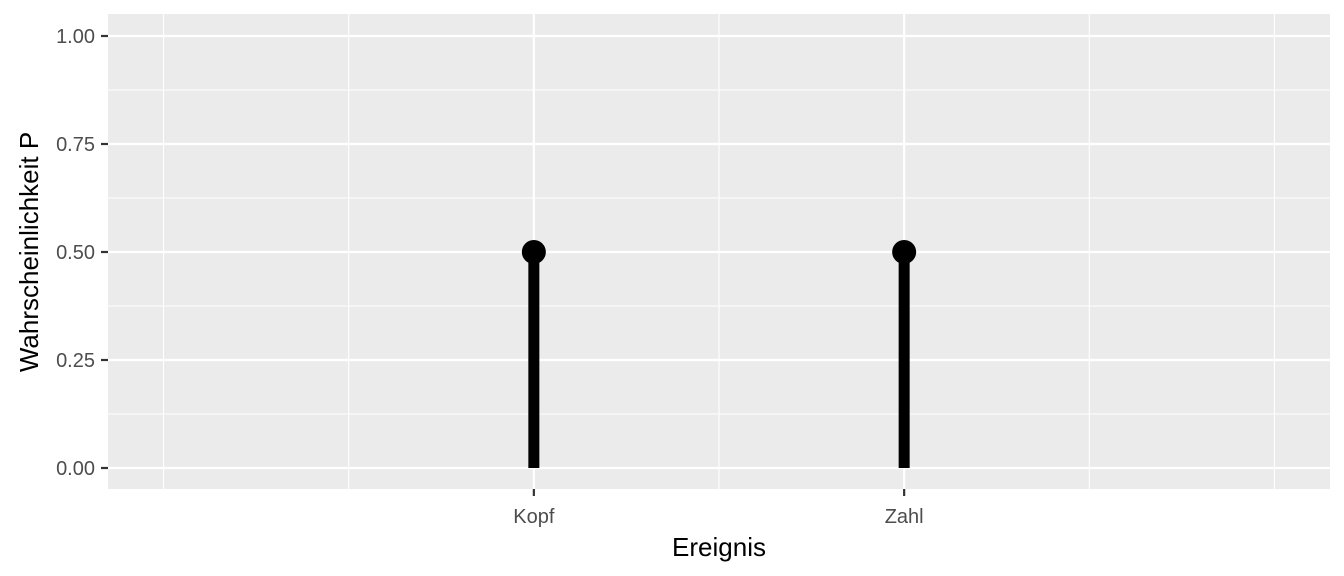 The image size is (1344, 576). I want to click on x-axis-title: Ereignis, so click(719, 547).